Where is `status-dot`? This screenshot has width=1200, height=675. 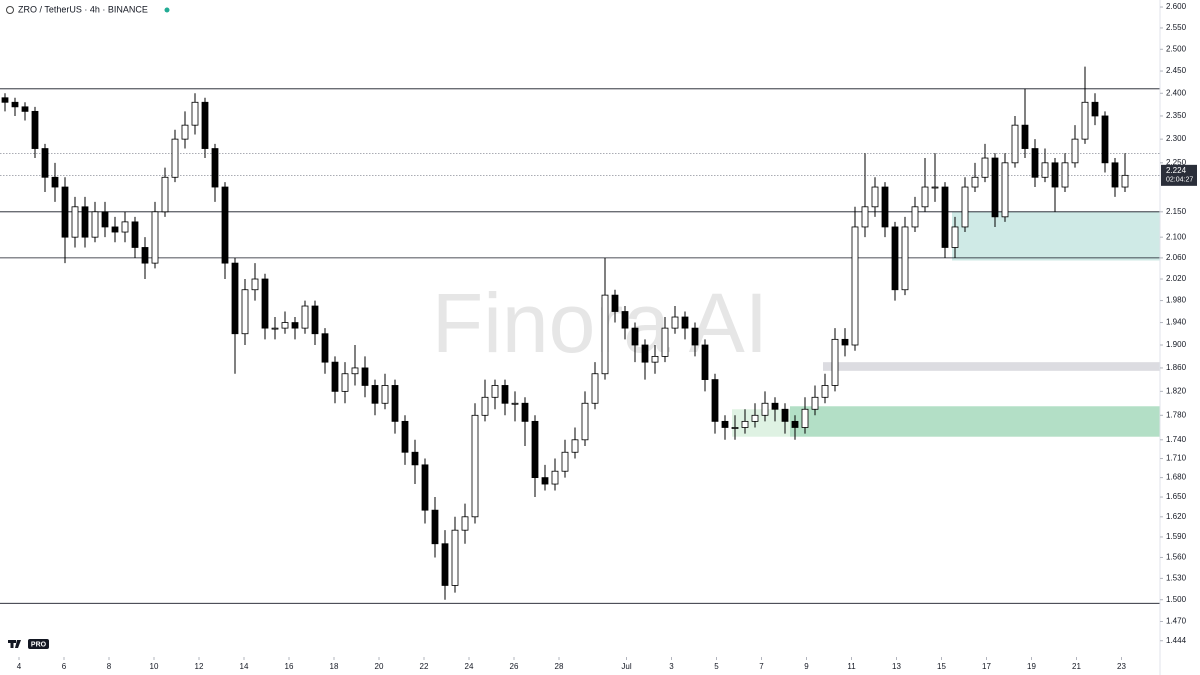
status-dot is located at coordinates (167, 10).